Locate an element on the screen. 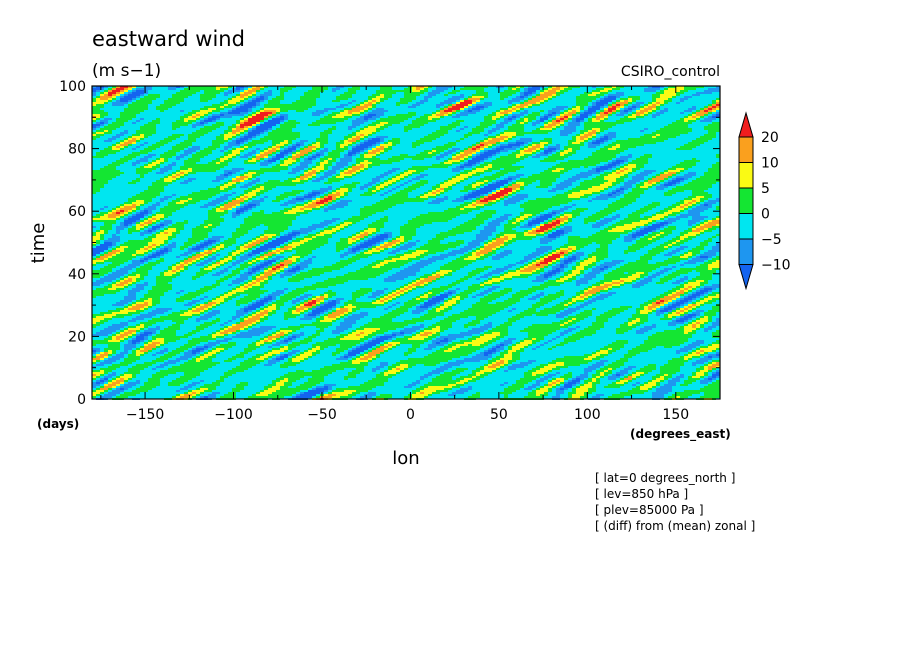 The height and width of the screenshot is (654, 904). y-tick-label: 0 is located at coordinates (81, 400).